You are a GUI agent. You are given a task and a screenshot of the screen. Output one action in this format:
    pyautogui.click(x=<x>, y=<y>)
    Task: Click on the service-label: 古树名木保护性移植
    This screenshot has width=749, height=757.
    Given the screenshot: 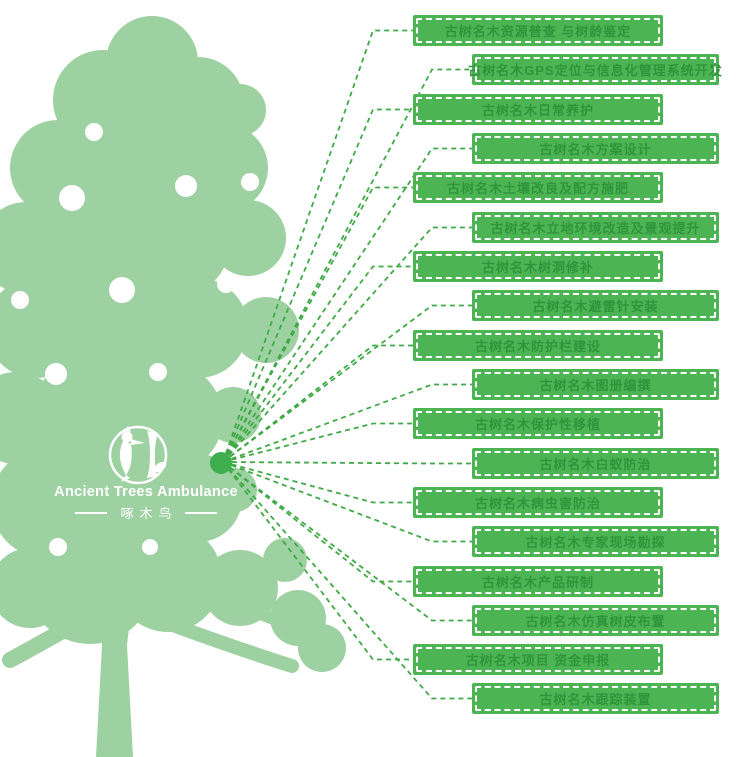 What is the action you would take?
    pyautogui.click(x=537, y=424)
    